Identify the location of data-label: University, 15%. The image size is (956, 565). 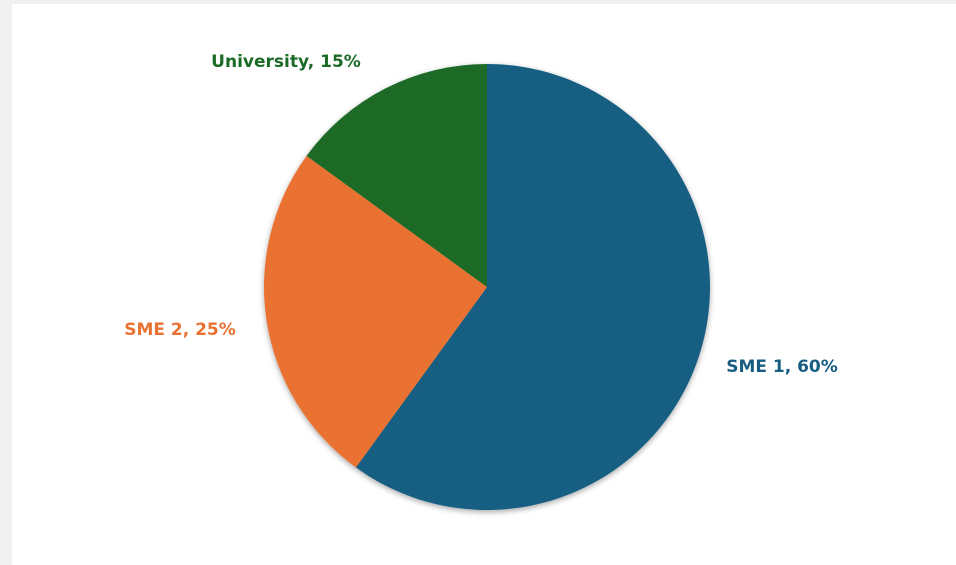
(286, 62).